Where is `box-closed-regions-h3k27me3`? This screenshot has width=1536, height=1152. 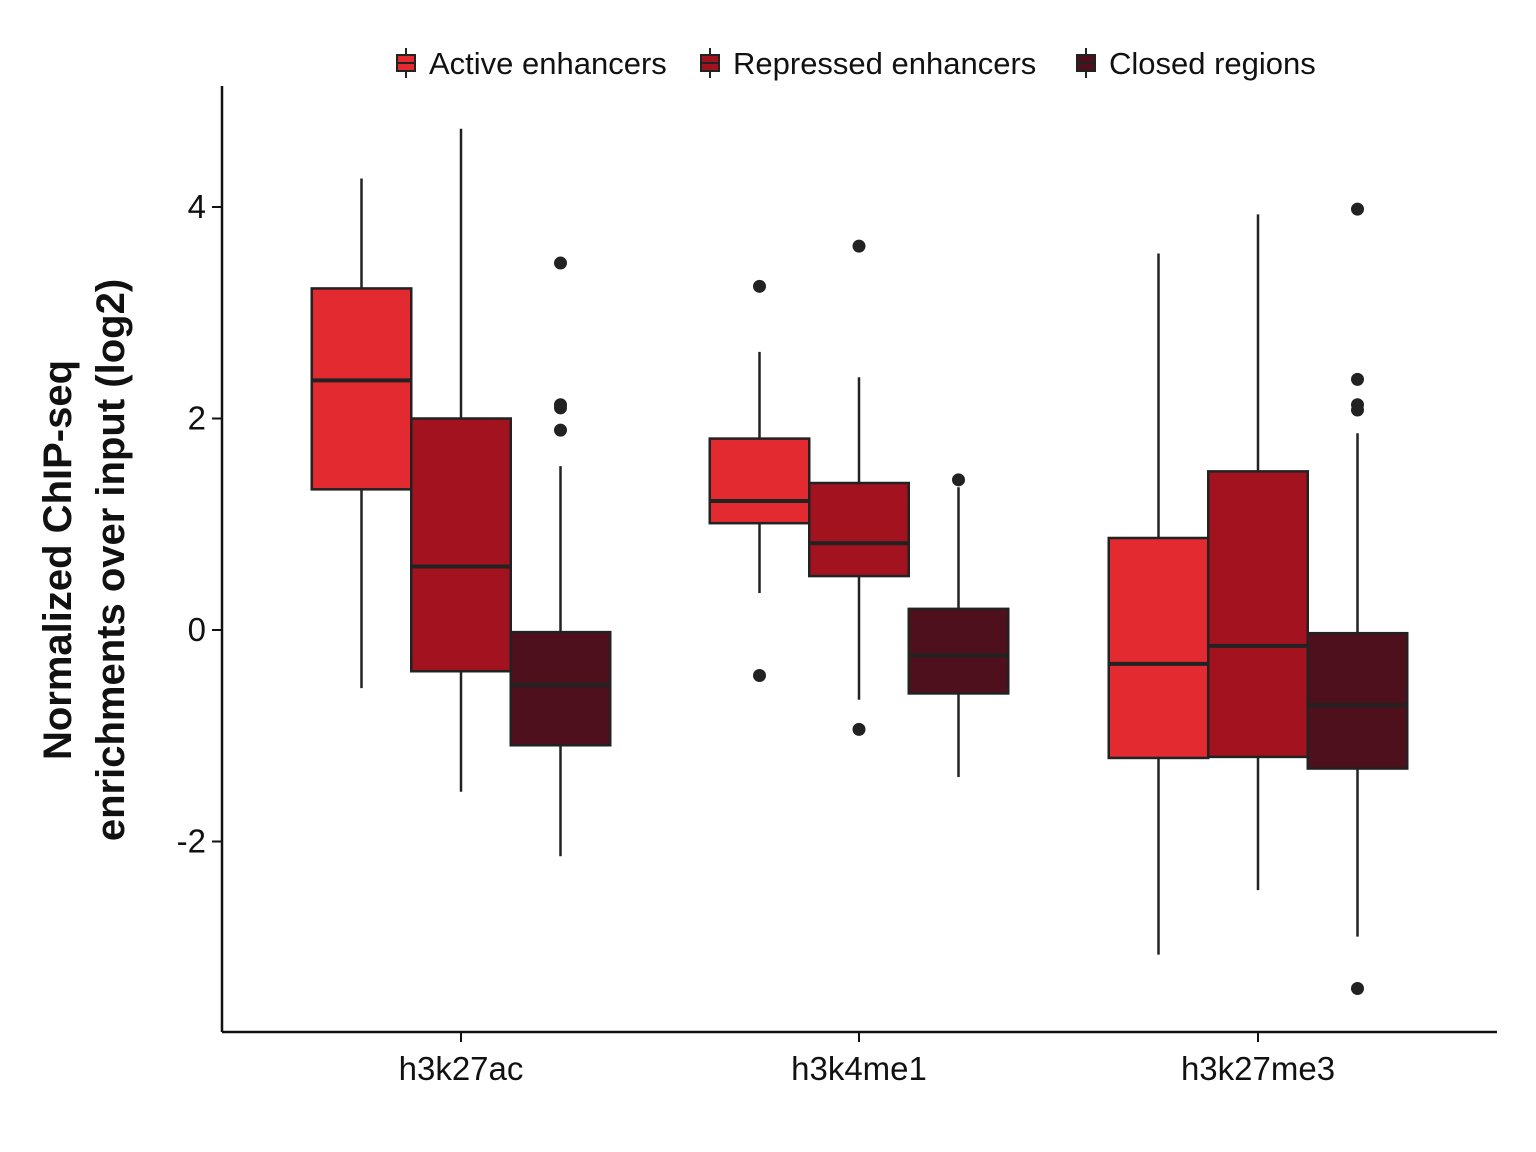
box-closed-regions-h3k27me3 is located at coordinates (1357, 598).